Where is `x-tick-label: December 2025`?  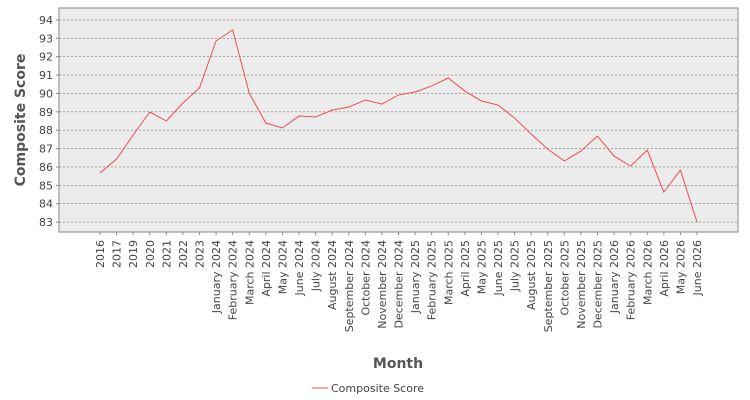 x-tick-label: December 2025 is located at coordinates (598, 284).